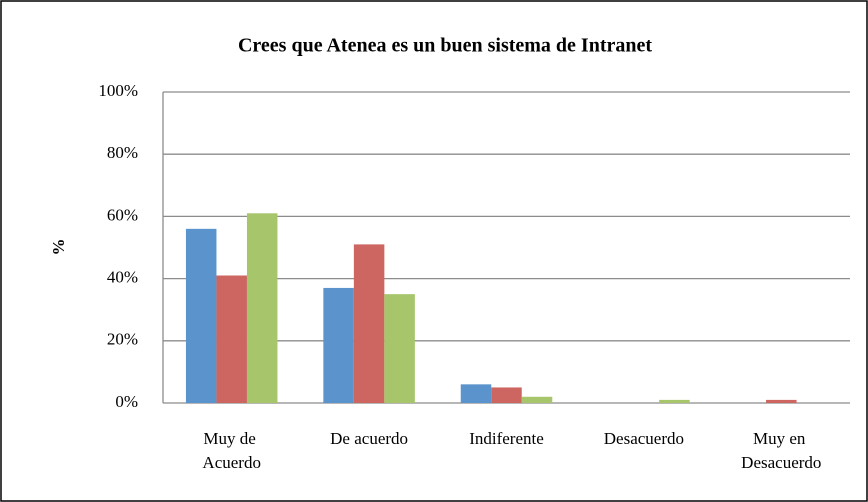 This screenshot has width=868, height=502. Describe the element at coordinates (231, 450) in the screenshot. I see `x-tick-label: Muy de Acuerdo` at that location.